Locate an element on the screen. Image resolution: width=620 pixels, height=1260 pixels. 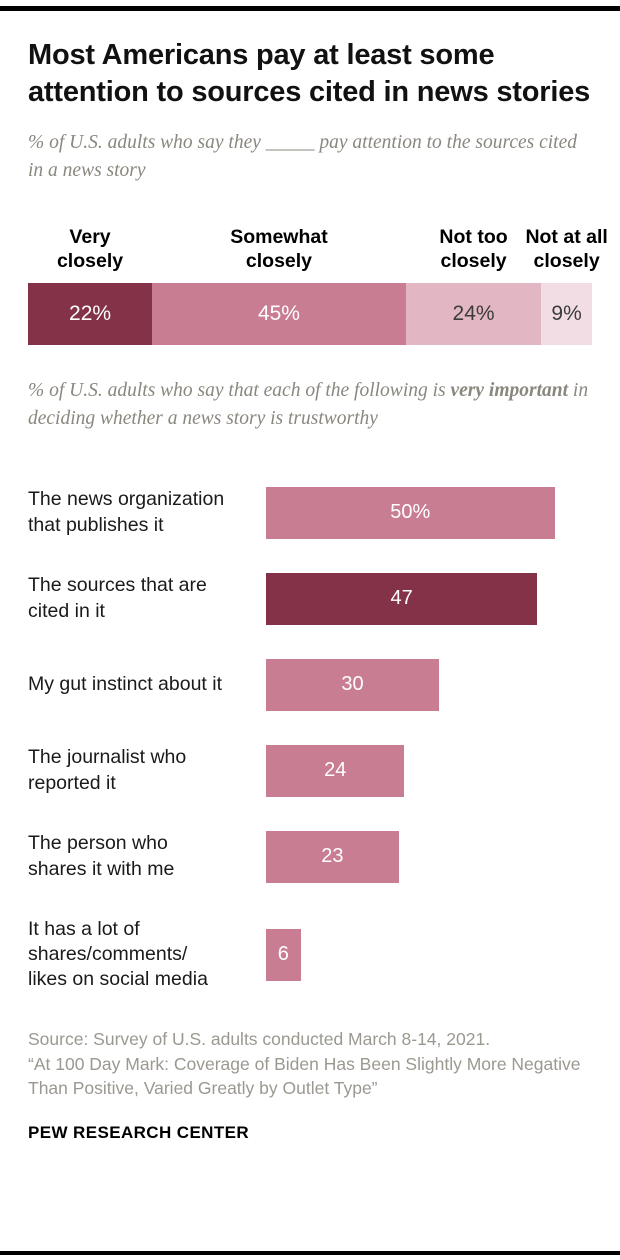
bar-category-label: The news organization that publishes it is located at coordinates (126, 512).